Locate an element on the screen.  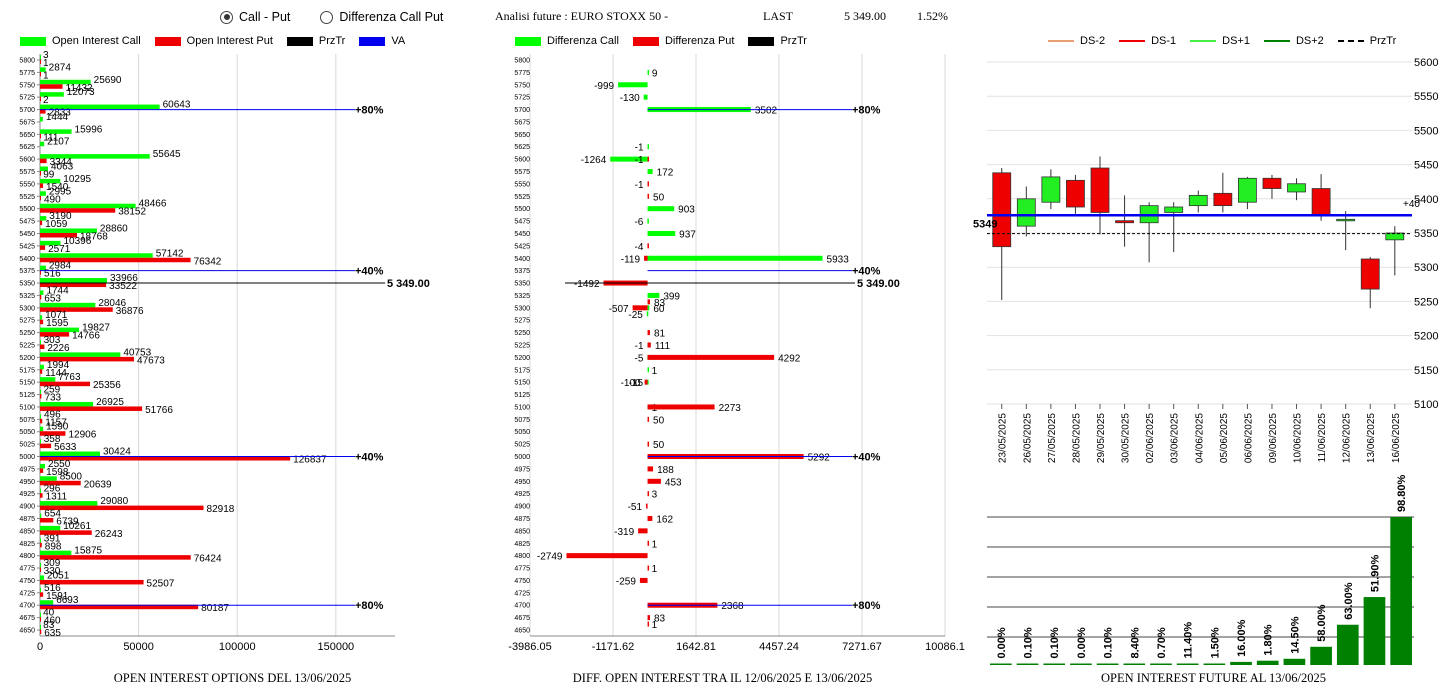
strike-tick-label: 4825 is located at coordinates (27, 544).